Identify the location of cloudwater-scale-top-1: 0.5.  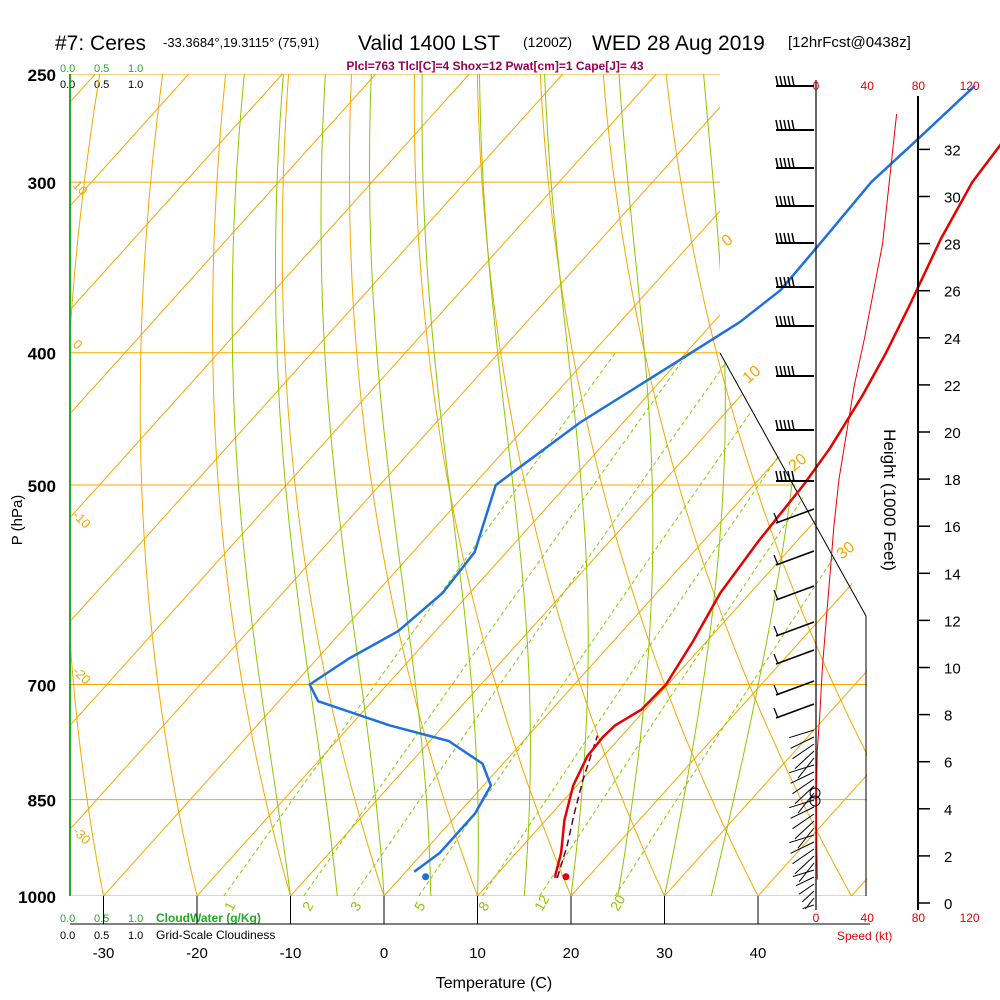
(101, 69).